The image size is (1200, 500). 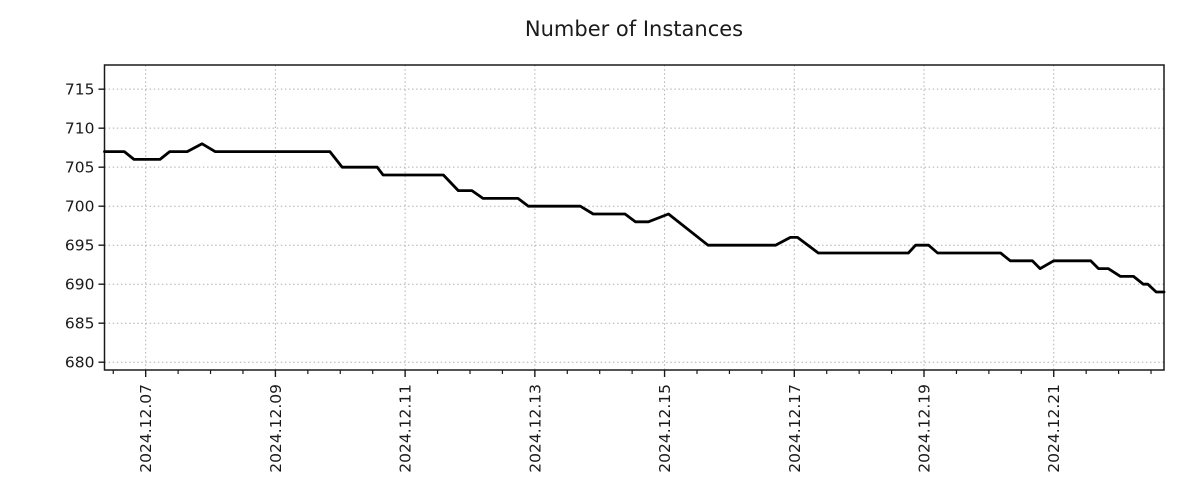 I want to click on y-tick-label: 680, so click(x=80, y=363).